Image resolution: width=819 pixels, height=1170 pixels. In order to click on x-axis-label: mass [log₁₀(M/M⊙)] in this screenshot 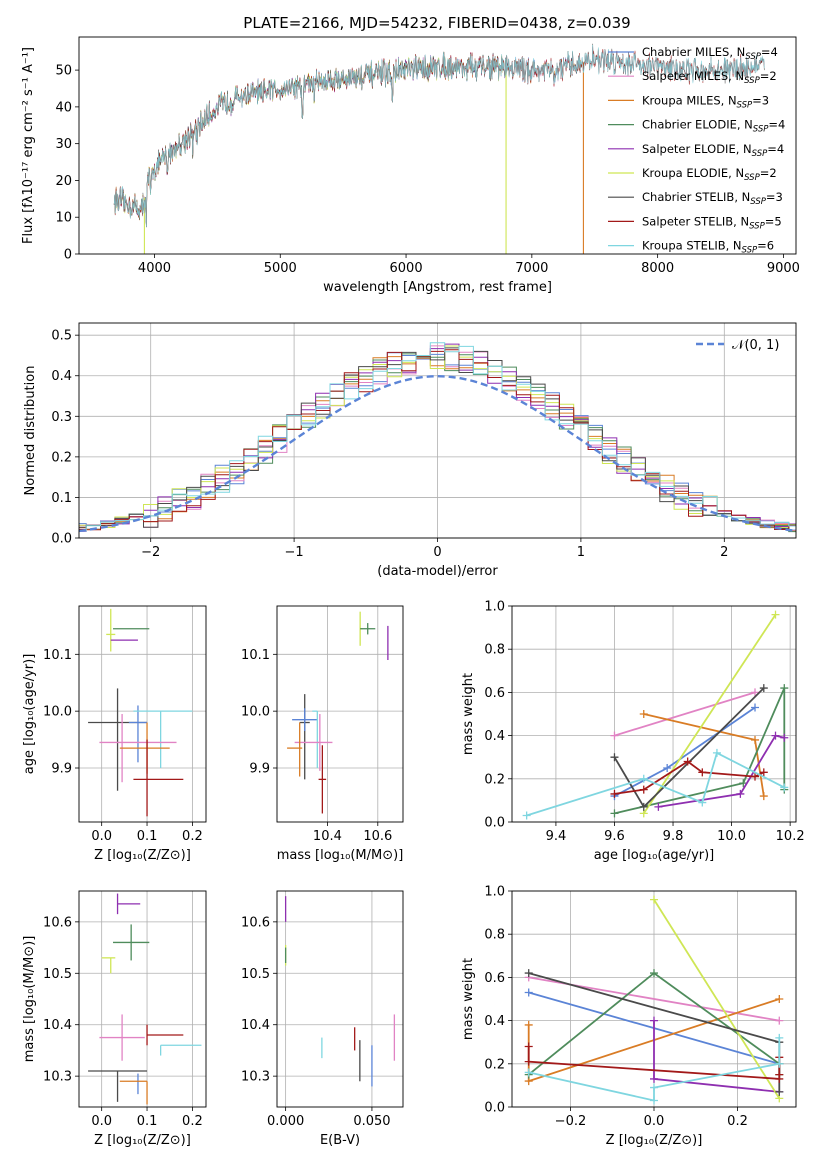, I will do `click(340, 855)`.